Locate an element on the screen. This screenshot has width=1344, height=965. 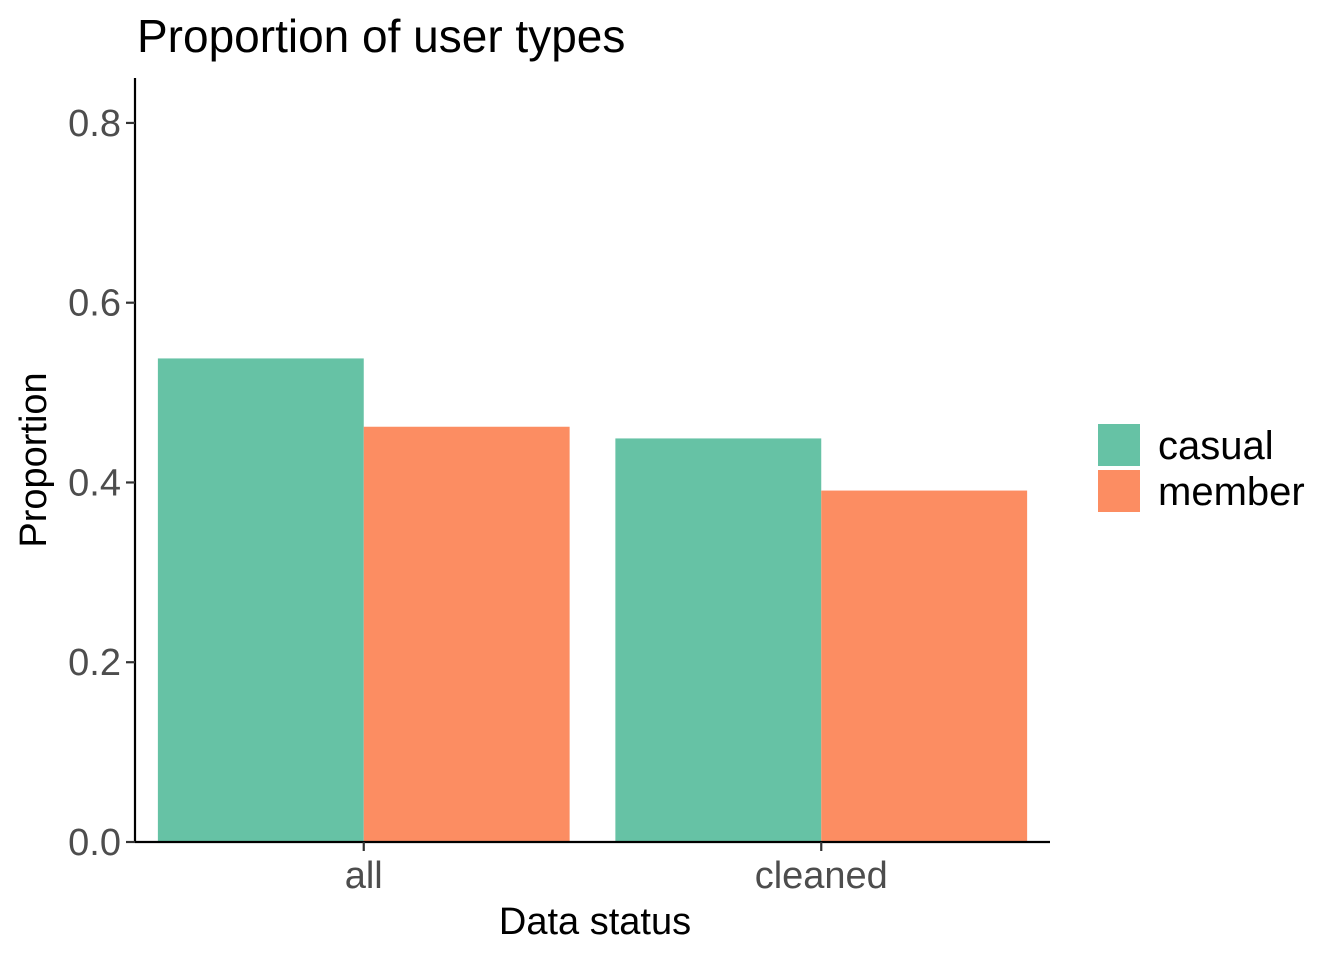
bar-casual-all is located at coordinates (260, 600).